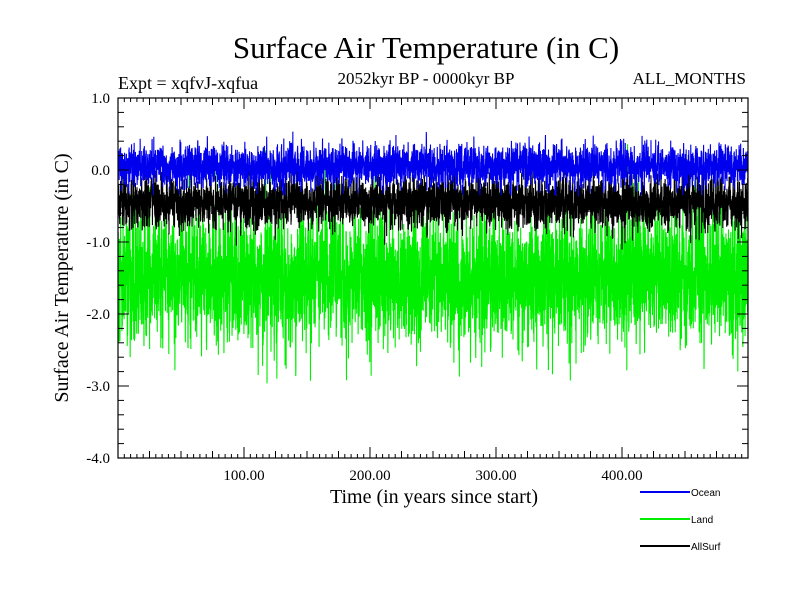 Image resolution: width=800 pixels, height=600 pixels. What do you see at coordinates (433, 202) in the screenshot?
I see `series-line-allsurf` at bounding box center [433, 202].